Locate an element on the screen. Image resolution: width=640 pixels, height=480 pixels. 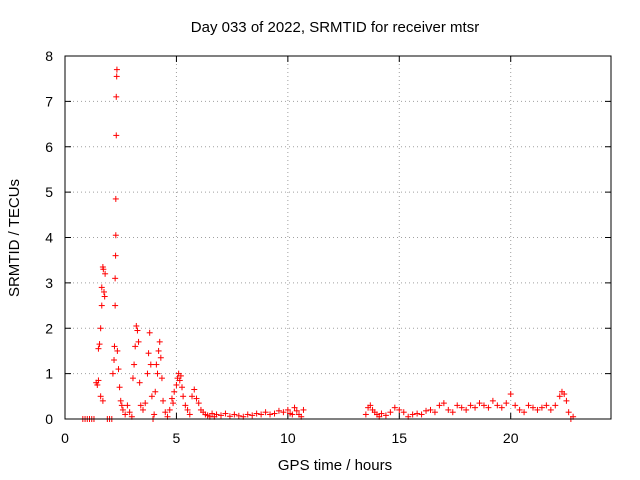
x-tick-label: 15 is located at coordinates (399, 438).